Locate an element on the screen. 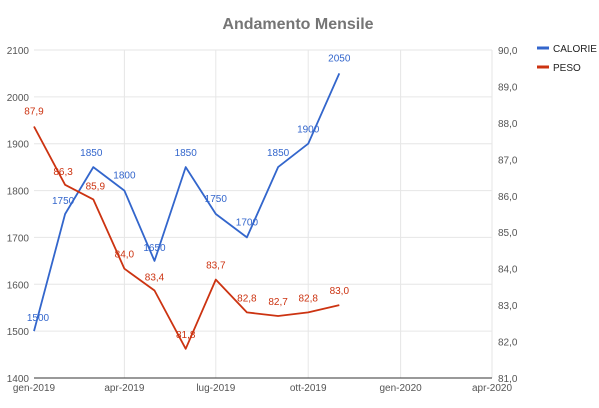  y-left-tick-label: 1600 is located at coordinates (18, 285).